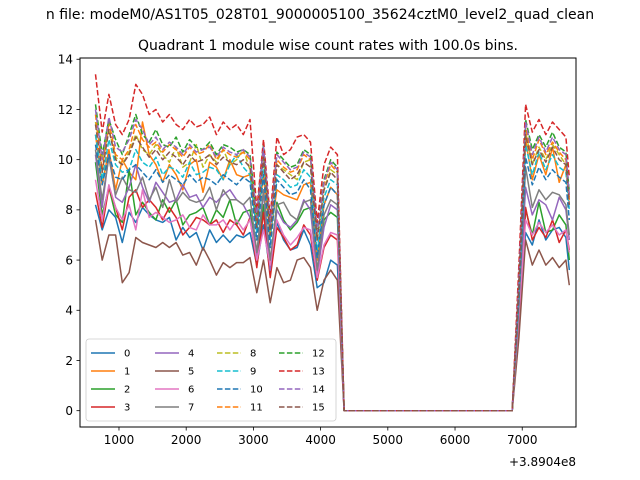 This screenshot has height=480, width=640. What do you see at coordinates (253, 372) in the screenshot?
I see `legend-label-9: 9` at bounding box center [253, 372].